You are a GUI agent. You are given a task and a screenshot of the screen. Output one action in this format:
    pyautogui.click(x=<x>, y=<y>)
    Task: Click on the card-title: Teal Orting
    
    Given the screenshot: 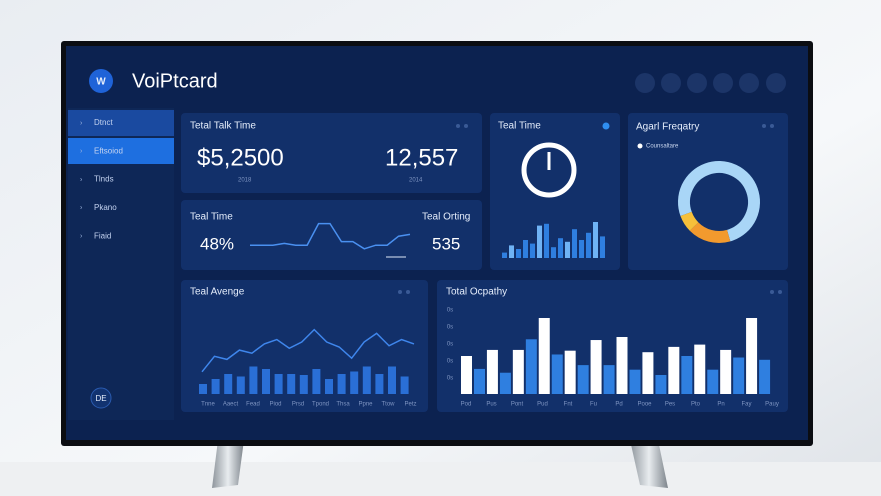 What is the action you would take?
    pyautogui.click(x=446, y=217)
    